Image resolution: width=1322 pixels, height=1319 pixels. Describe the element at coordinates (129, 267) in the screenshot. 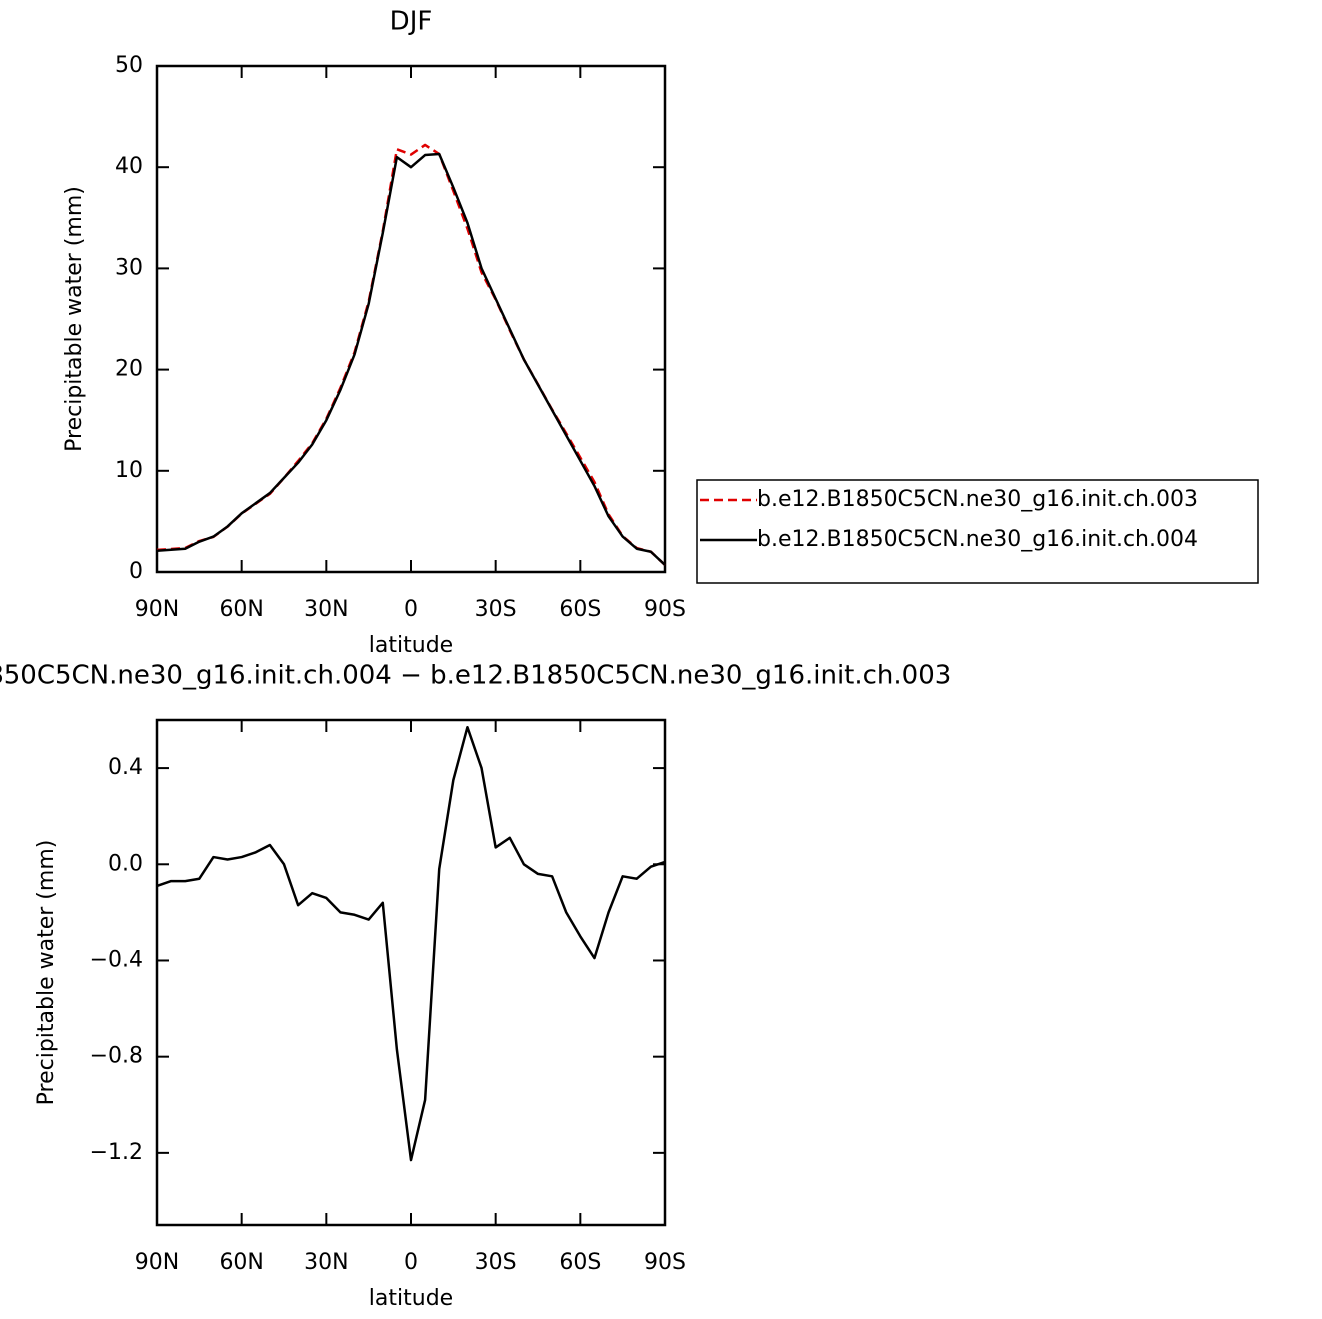

I see `y-tick-label: 30` at that location.